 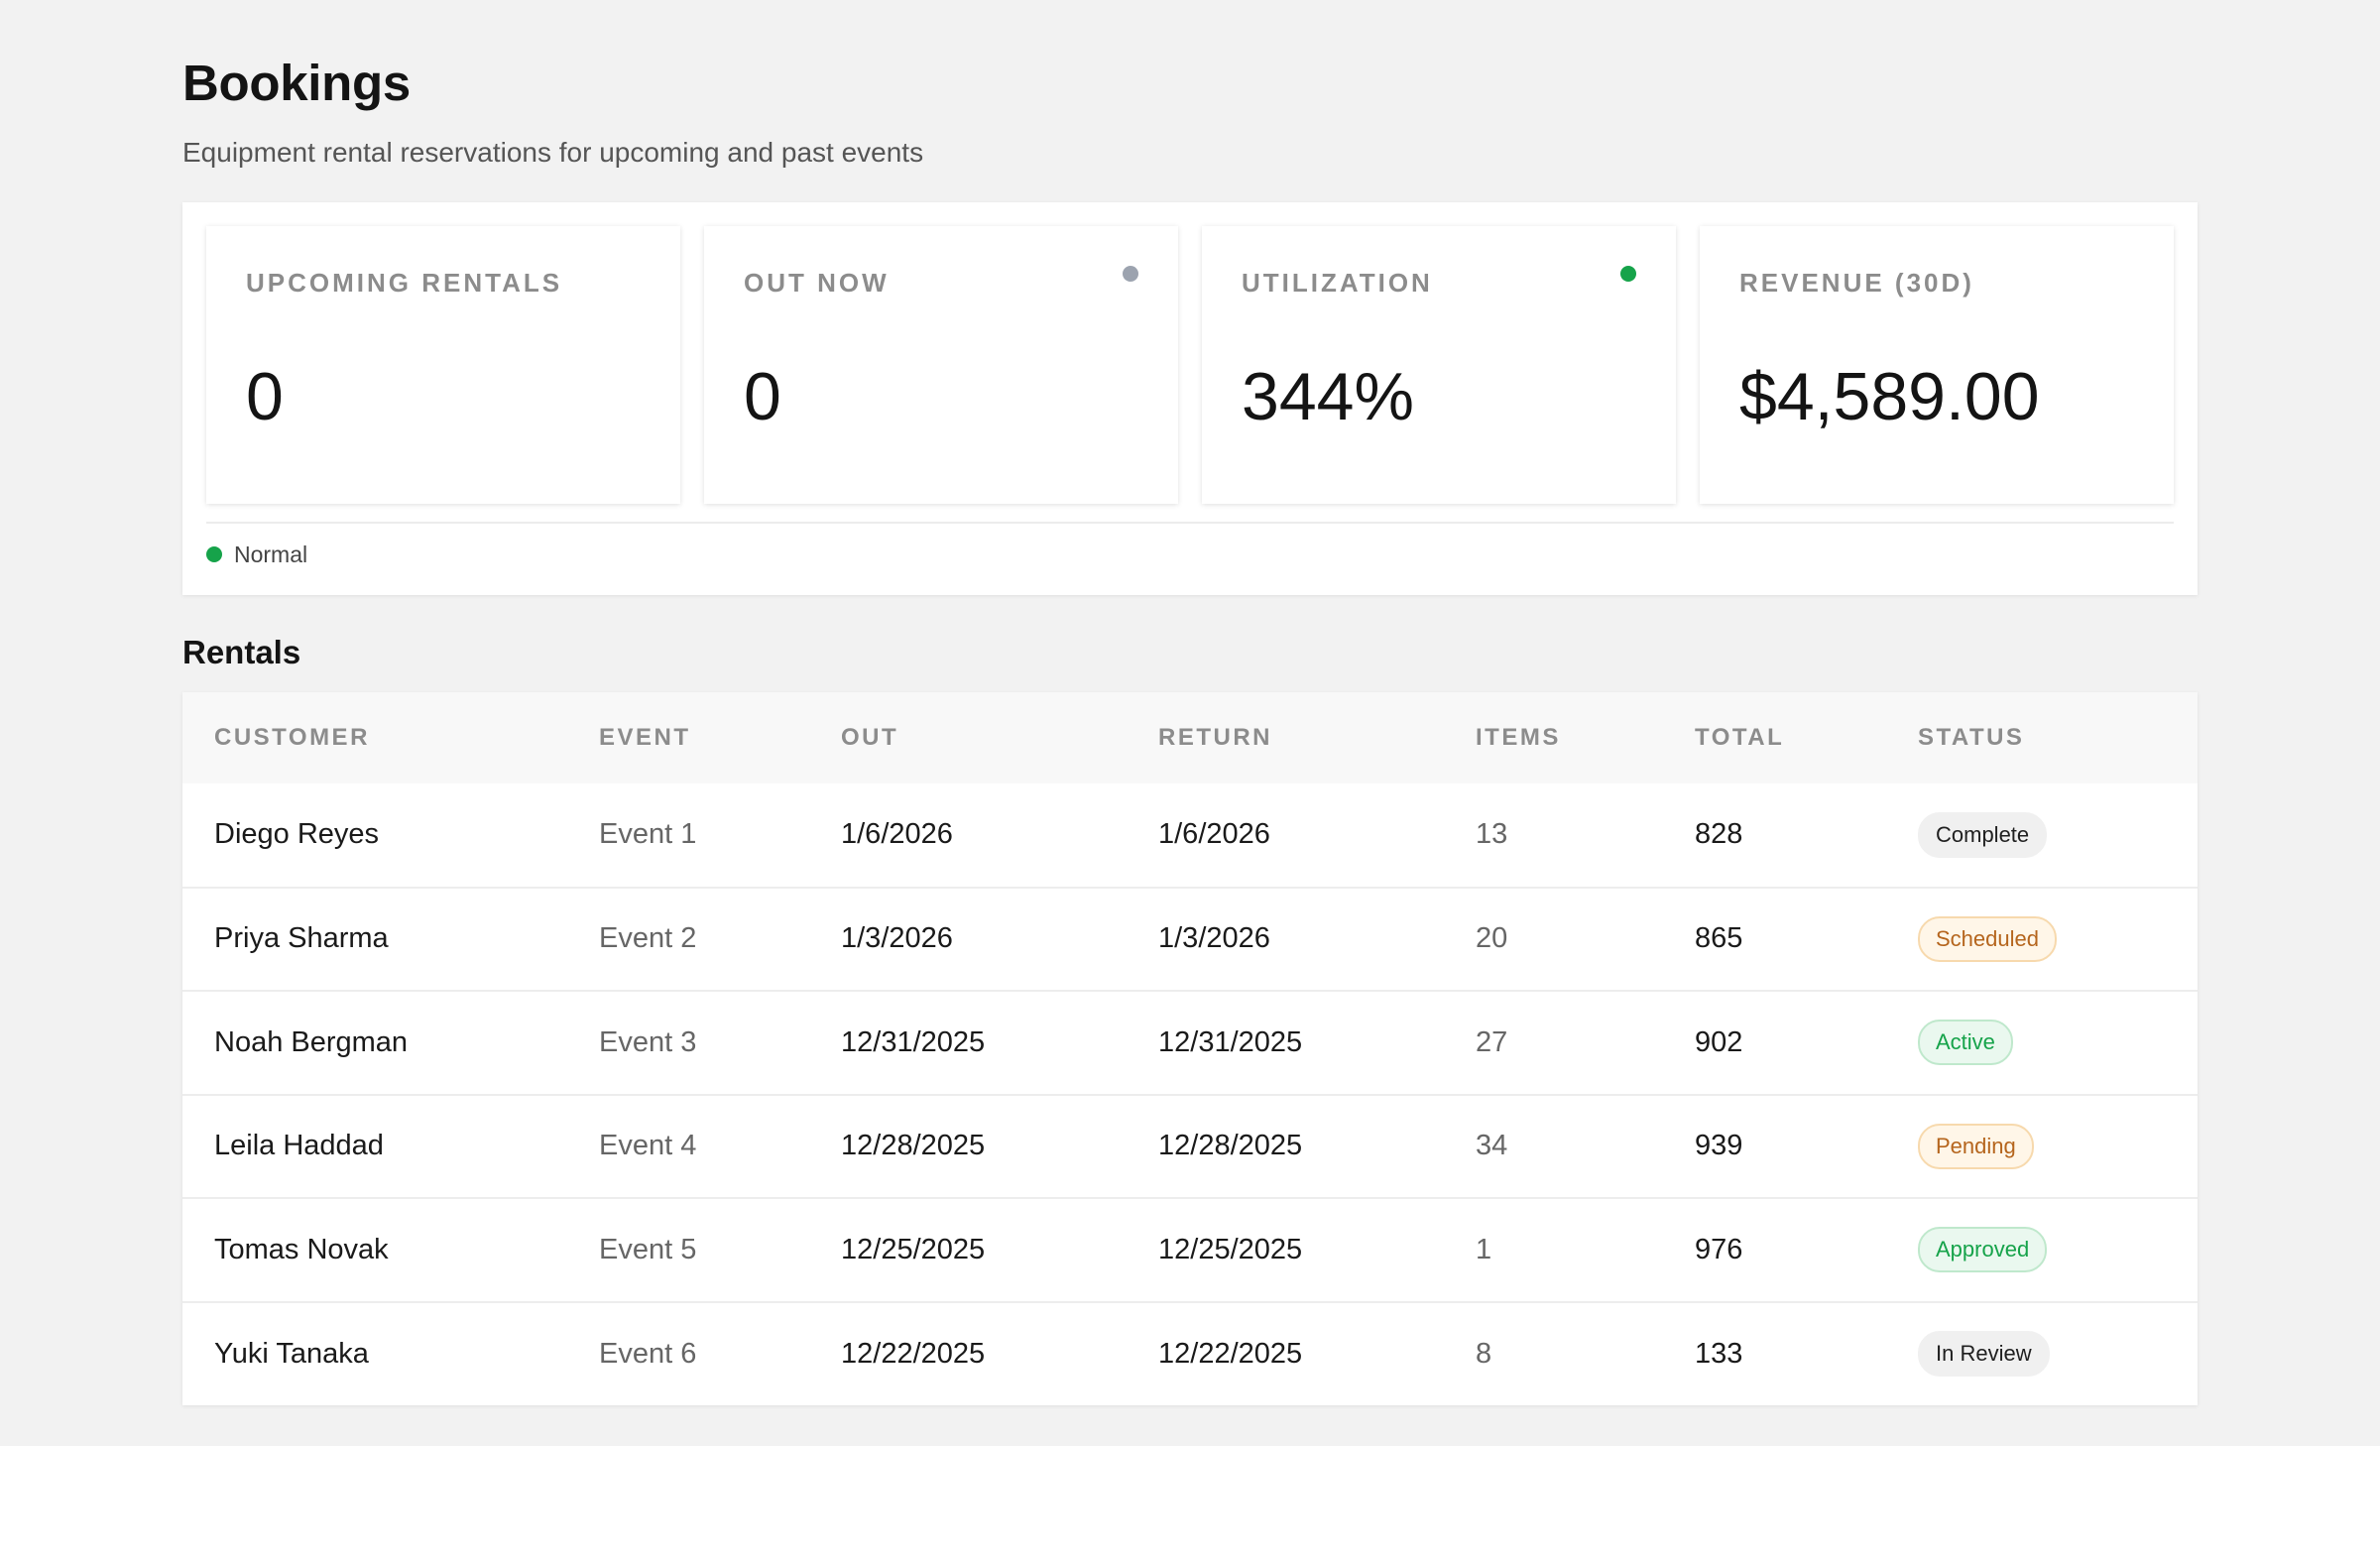 I want to click on cell-total: 976, so click(x=1719, y=1249).